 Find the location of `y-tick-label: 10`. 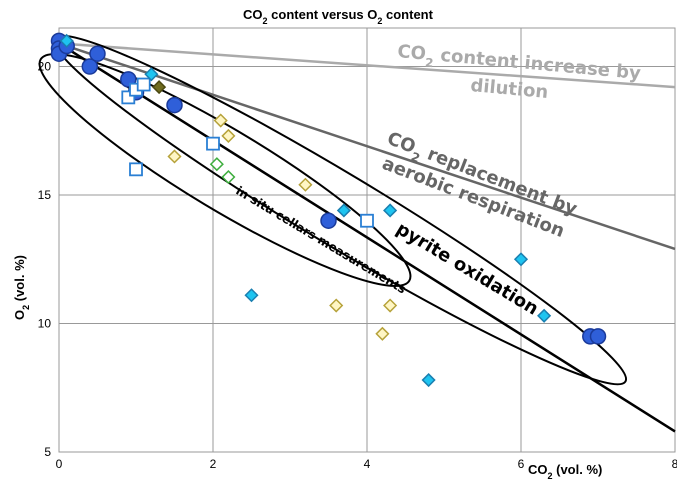

y-tick-label: 10 is located at coordinates (45, 324).